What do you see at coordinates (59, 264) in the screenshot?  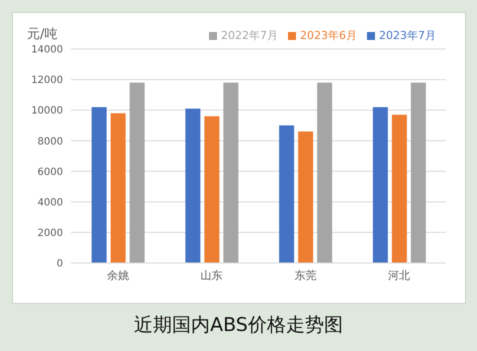 I see `y-tick-label: 0` at bounding box center [59, 264].